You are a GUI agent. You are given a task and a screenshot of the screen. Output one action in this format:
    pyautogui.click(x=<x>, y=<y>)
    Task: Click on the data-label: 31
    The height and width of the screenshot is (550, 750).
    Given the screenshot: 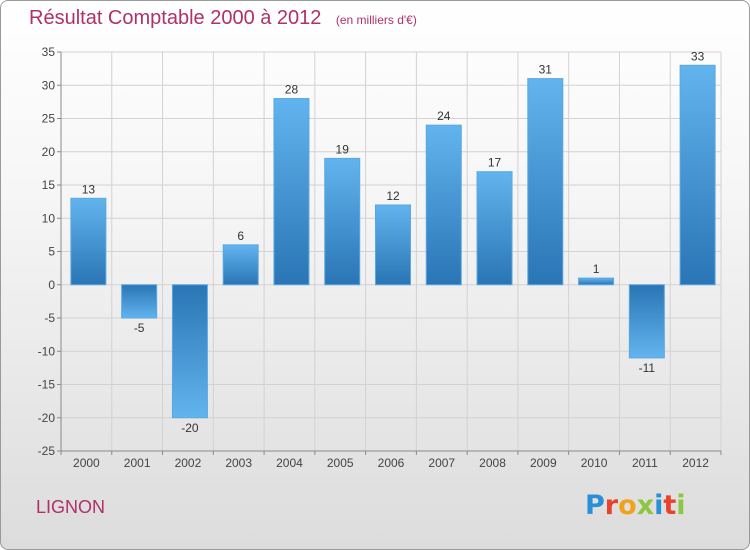 What is the action you would take?
    pyautogui.click(x=546, y=70)
    